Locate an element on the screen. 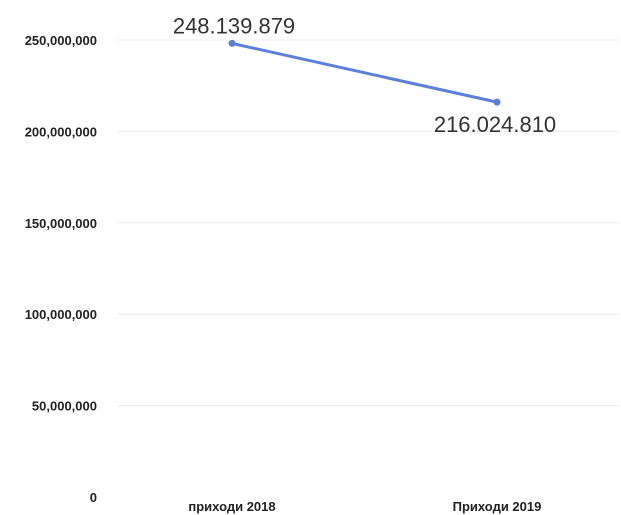  data-labels-layer: 248.139.879 216.024.810 is located at coordinates (364, 75).